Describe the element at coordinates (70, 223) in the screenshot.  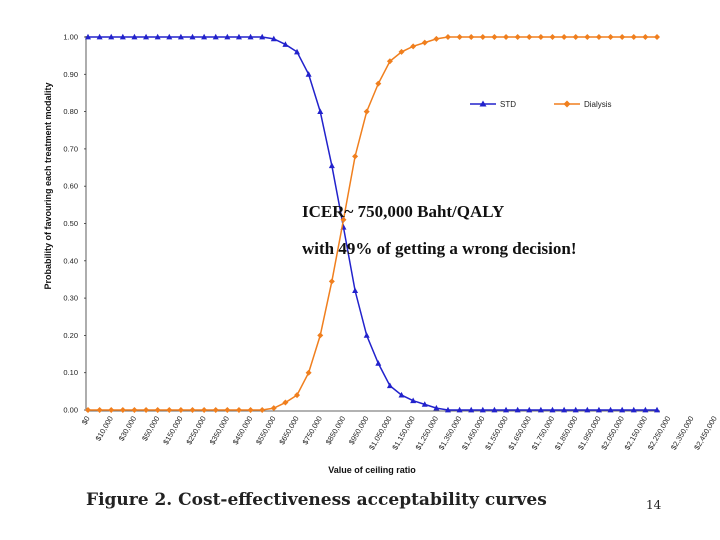
I see `y-tick-label: 0.50` at that location.